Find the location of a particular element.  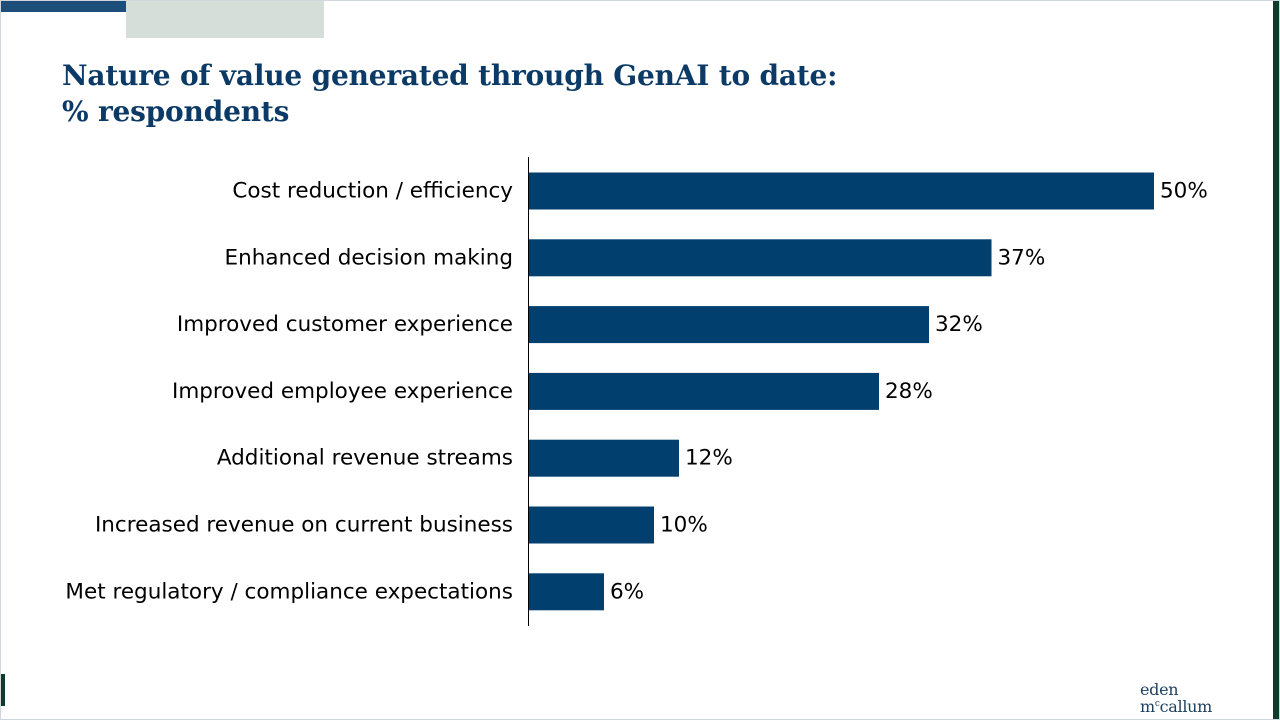

category-label: Improved employee experience is located at coordinates (342, 391).